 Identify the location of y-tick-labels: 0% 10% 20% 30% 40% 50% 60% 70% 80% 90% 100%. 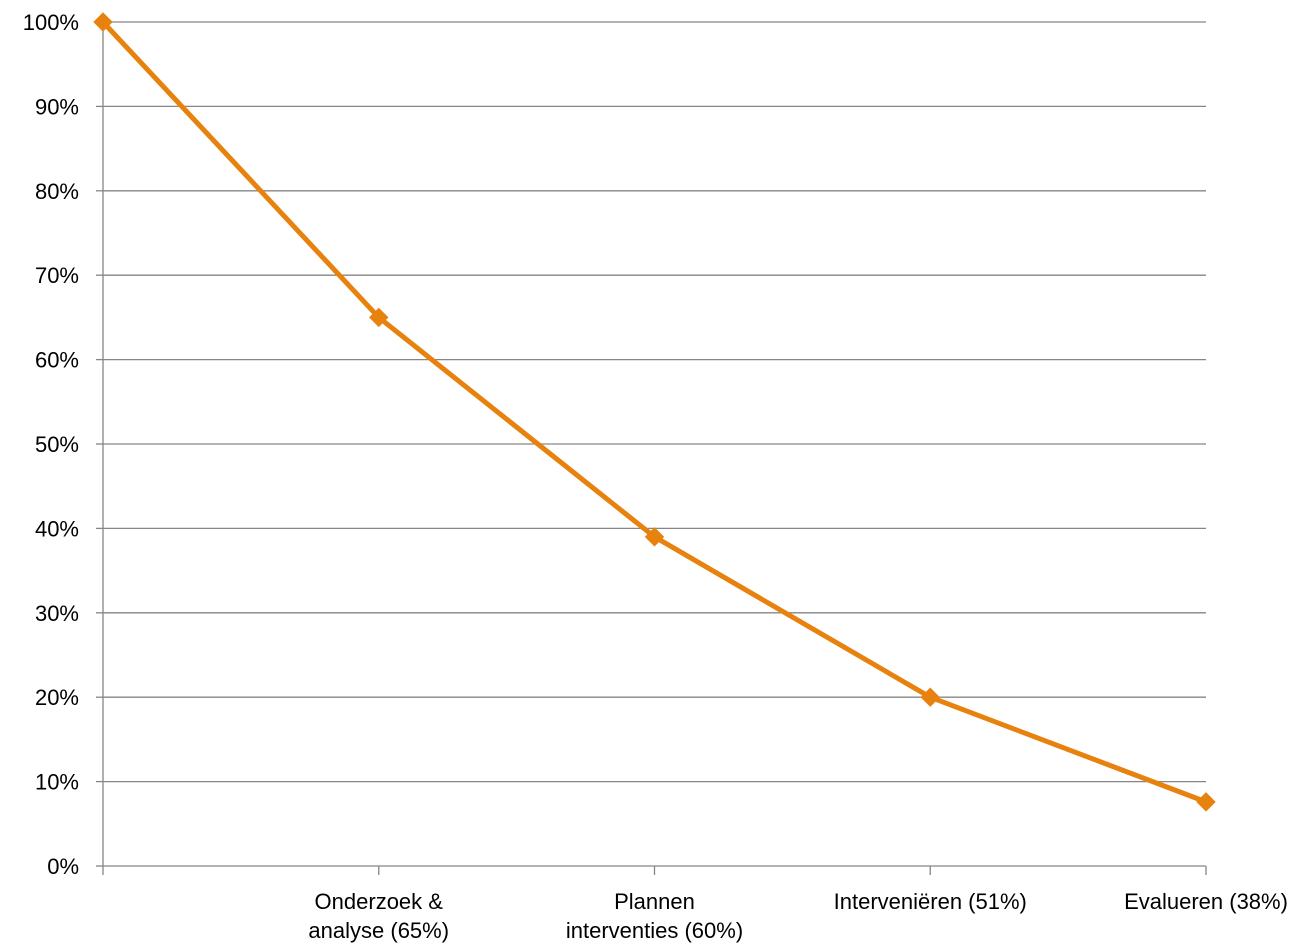
(51, 444).